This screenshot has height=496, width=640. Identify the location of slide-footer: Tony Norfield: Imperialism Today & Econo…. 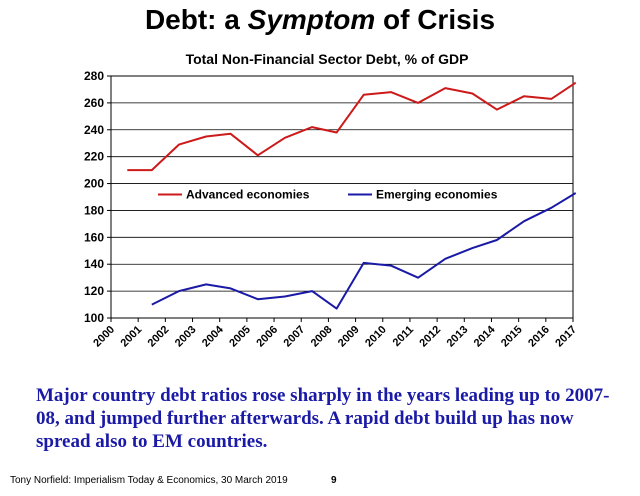
(149, 480).